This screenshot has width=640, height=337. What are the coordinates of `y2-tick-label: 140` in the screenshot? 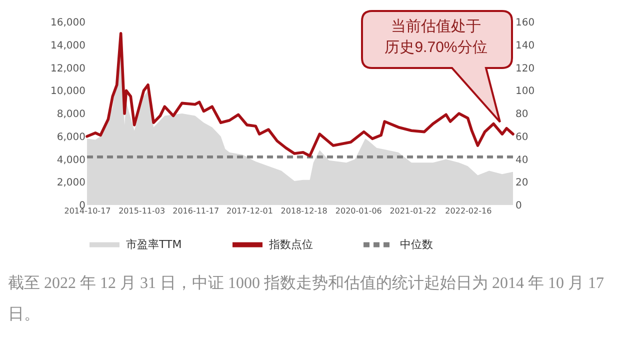 It's located at (525, 46).